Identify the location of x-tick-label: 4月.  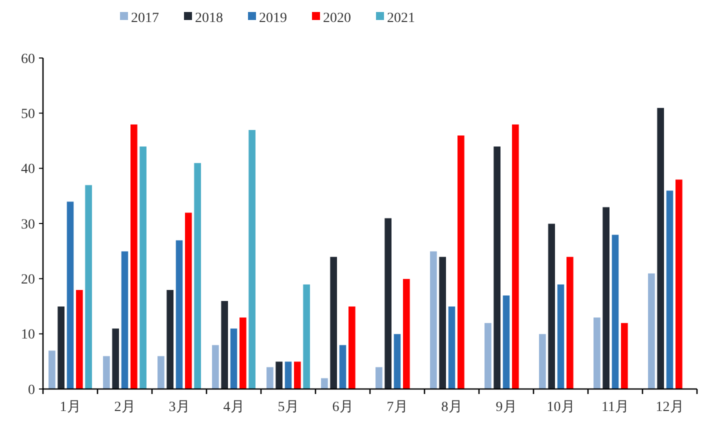
(233, 407).